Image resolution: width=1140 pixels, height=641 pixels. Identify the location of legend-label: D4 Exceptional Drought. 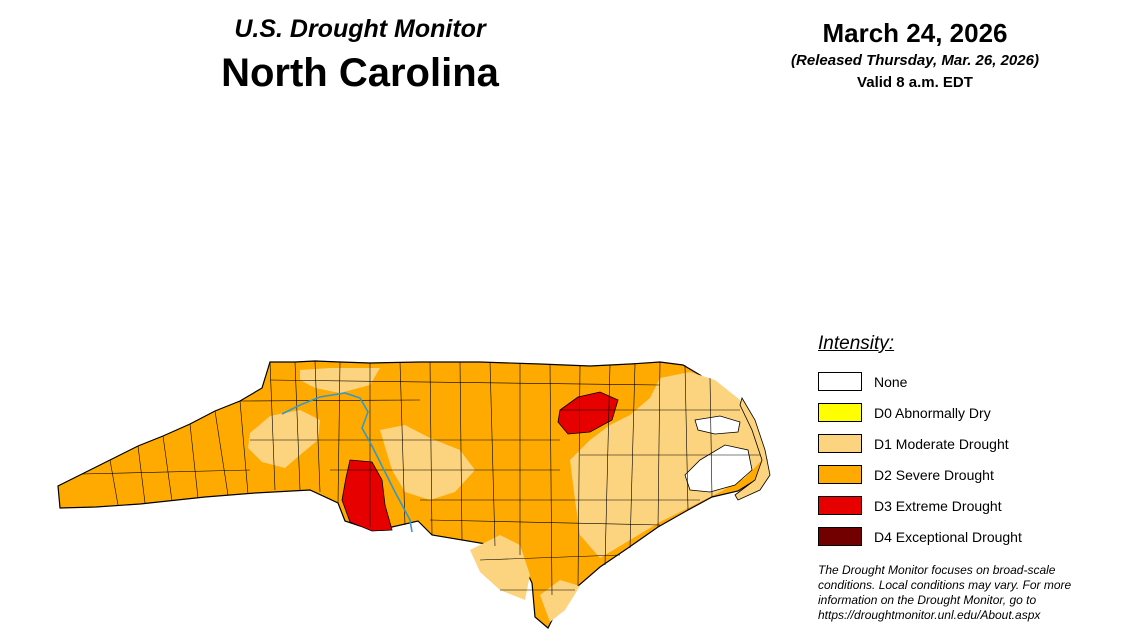
(948, 536).